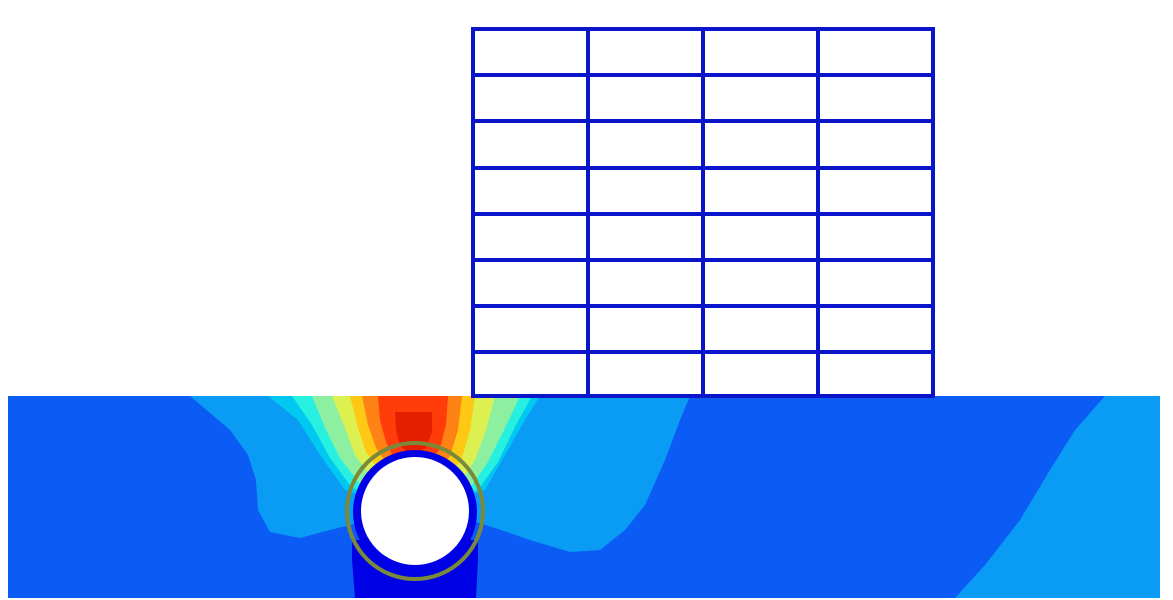 This screenshot has width=1173, height=600. I want to click on tunnel-lining, so click(415, 511).